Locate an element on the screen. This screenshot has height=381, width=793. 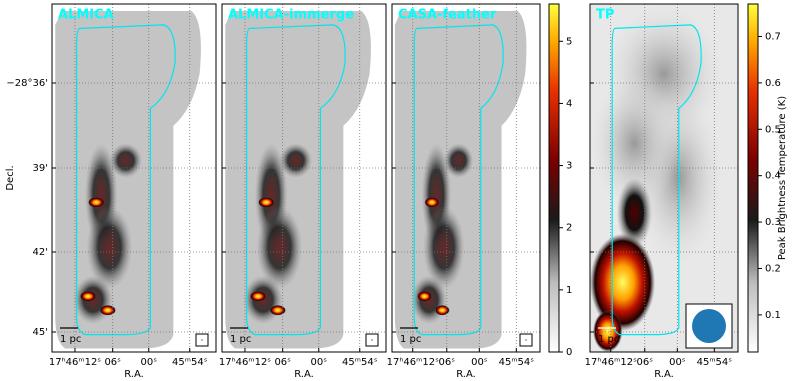
y-tick-label: 39' is located at coordinates (40, 168).